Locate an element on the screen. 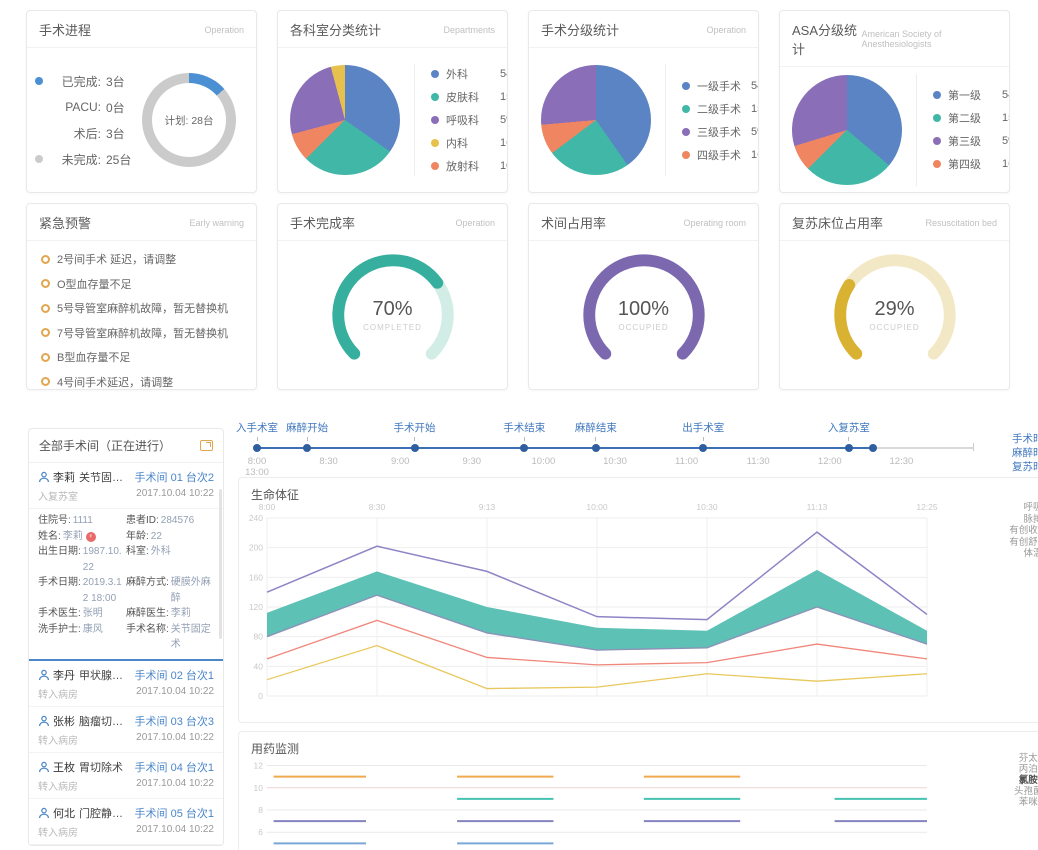 Image resolution: width=1038 pixels, height=850 pixels. surgery-progress-donut-chart: 计划: 28台 is located at coordinates (189, 120).